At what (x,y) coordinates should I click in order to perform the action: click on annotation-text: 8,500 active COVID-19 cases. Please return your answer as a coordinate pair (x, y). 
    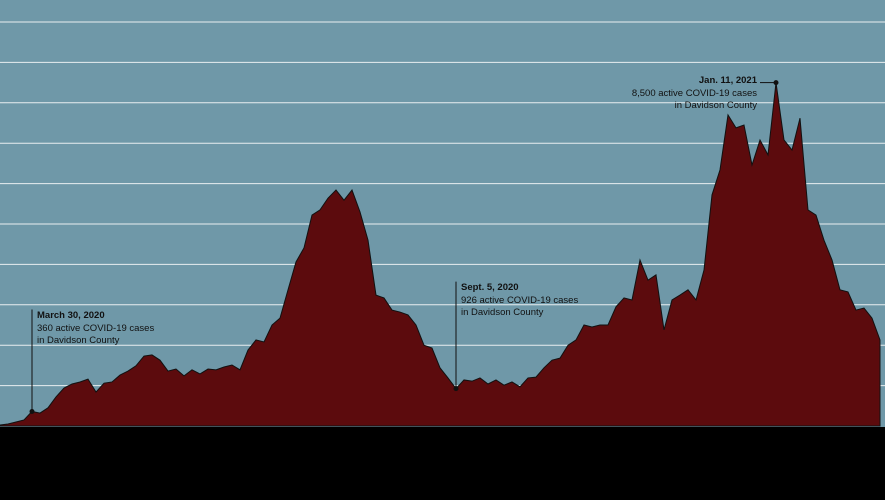
    Looking at the image, I should click on (694, 93).